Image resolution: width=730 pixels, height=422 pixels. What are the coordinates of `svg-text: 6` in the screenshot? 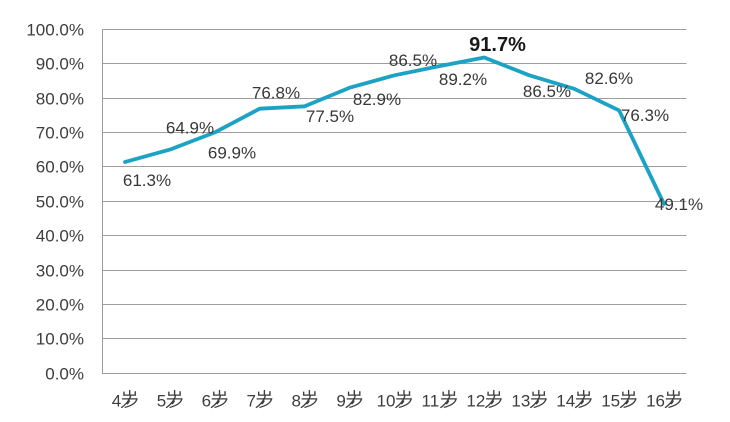 It's located at (206, 401).